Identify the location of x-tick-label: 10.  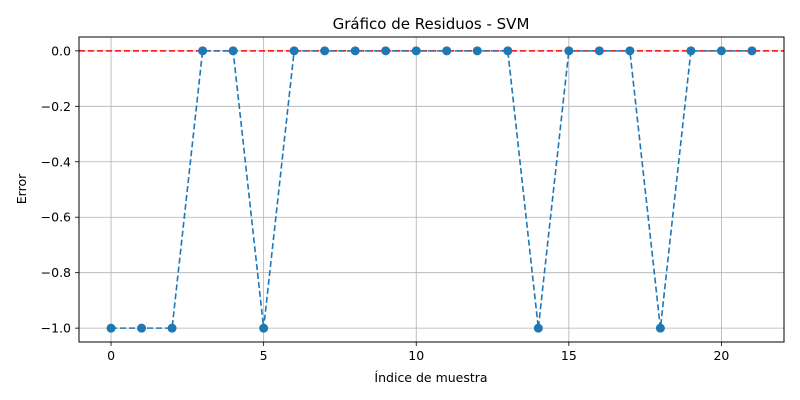
(416, 355).